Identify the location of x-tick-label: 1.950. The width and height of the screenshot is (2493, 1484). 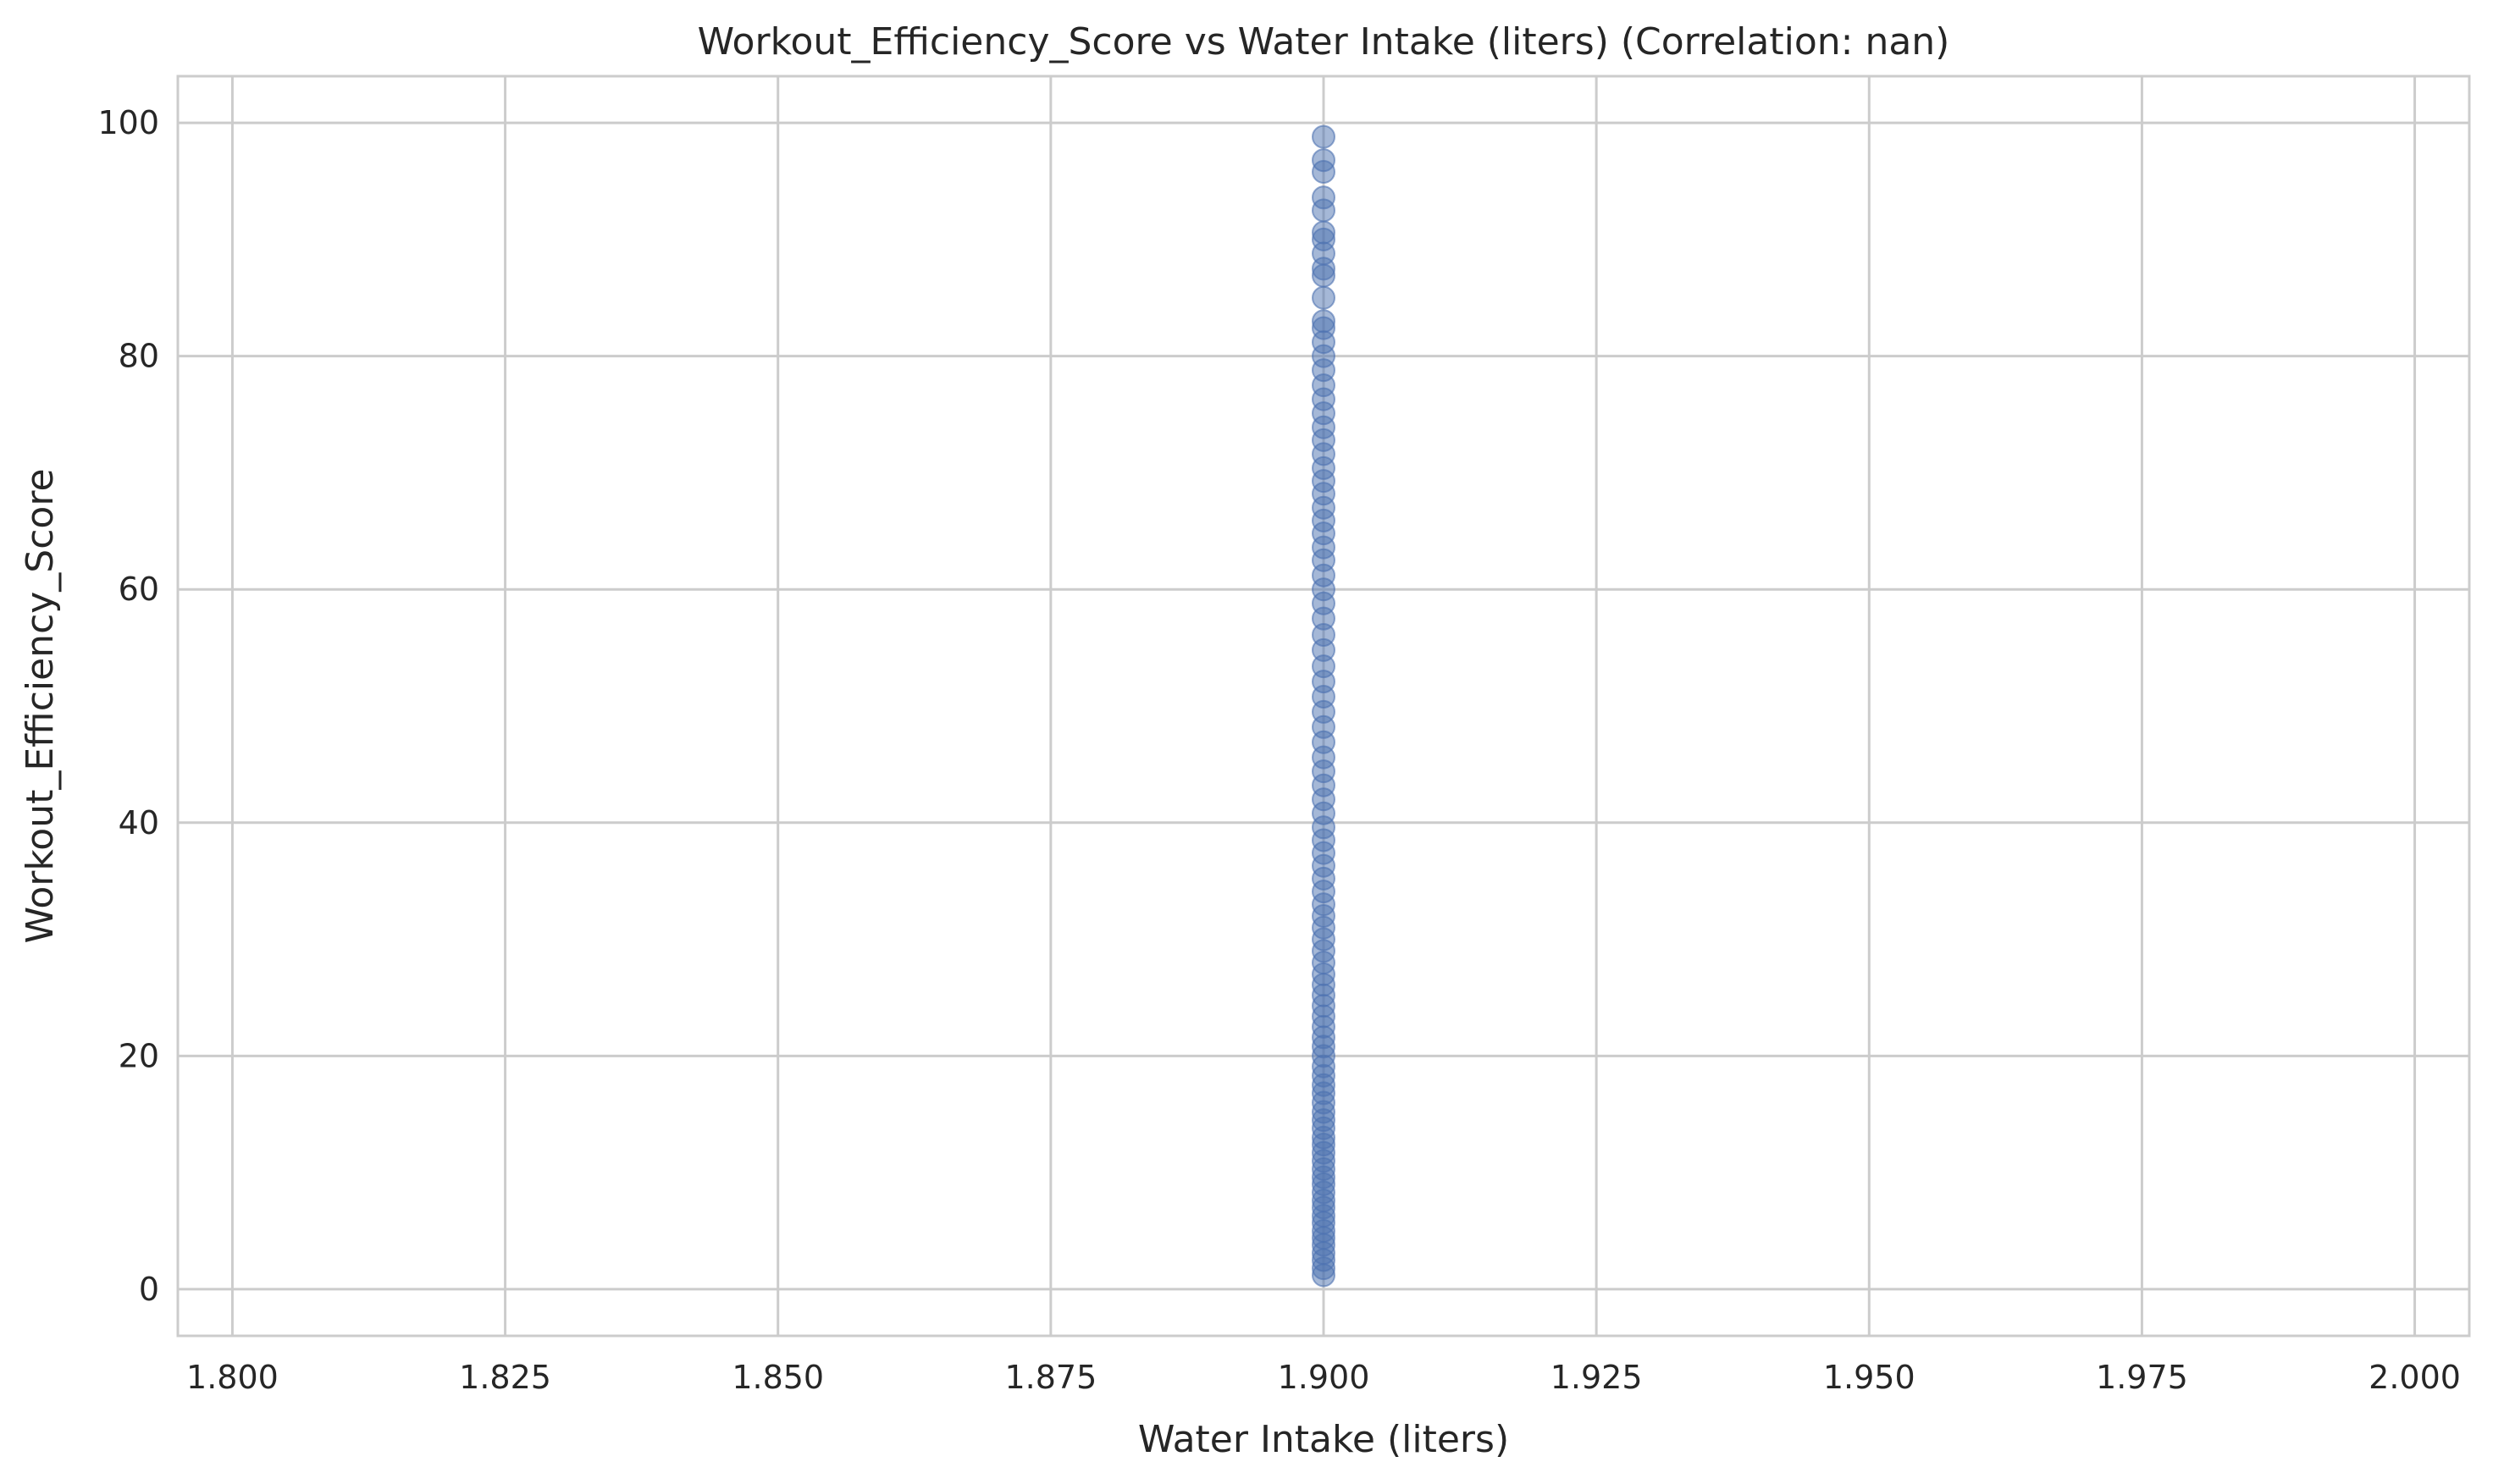
(1869, 1377).